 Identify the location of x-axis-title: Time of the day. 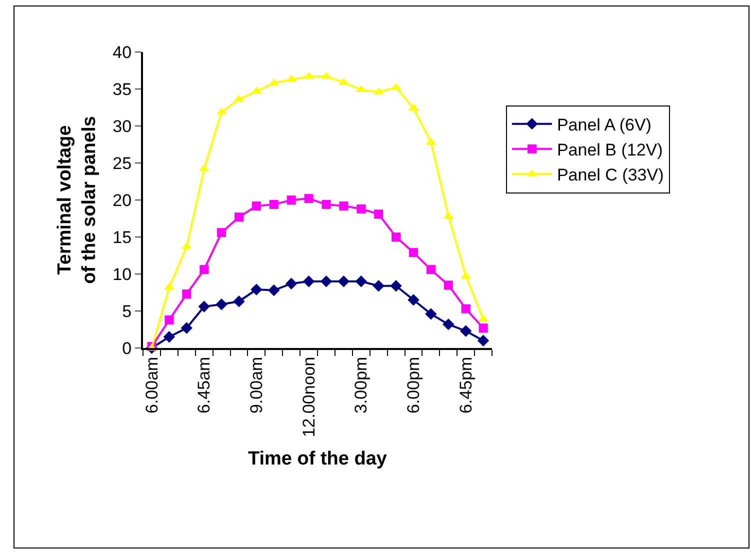
(318, 459).